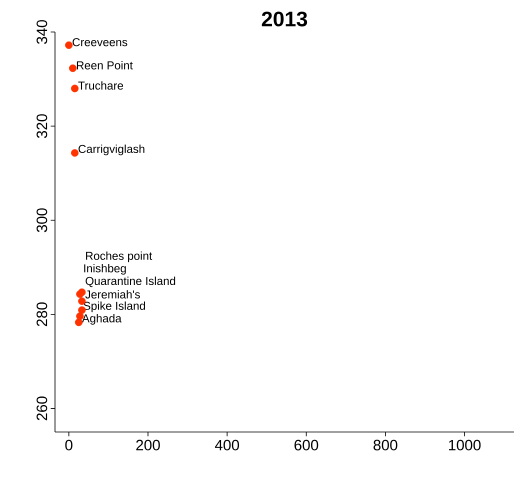  What do you see at coordinates (100, 42) in the screenshot?
I see `annotation: Creeveens` at bounding box center [100, 42].